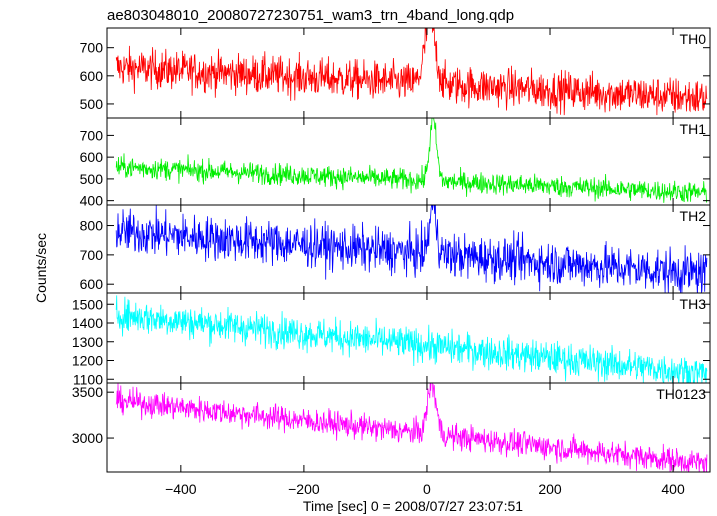  What do you see at coordinates (550, 489) in the screenshot?
I see `x-tick-label: 200` at bounding box center [550, 489].